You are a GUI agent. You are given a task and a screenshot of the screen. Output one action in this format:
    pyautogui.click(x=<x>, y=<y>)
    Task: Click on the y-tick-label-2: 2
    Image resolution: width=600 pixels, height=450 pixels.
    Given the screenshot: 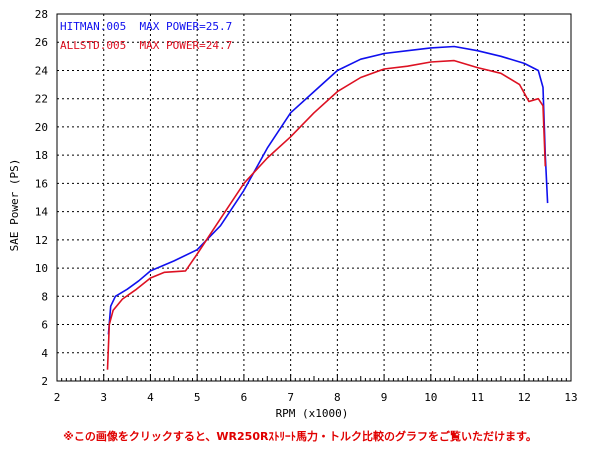 What is the action you would take?
    pyautogui.click(x=44, y=381)
    